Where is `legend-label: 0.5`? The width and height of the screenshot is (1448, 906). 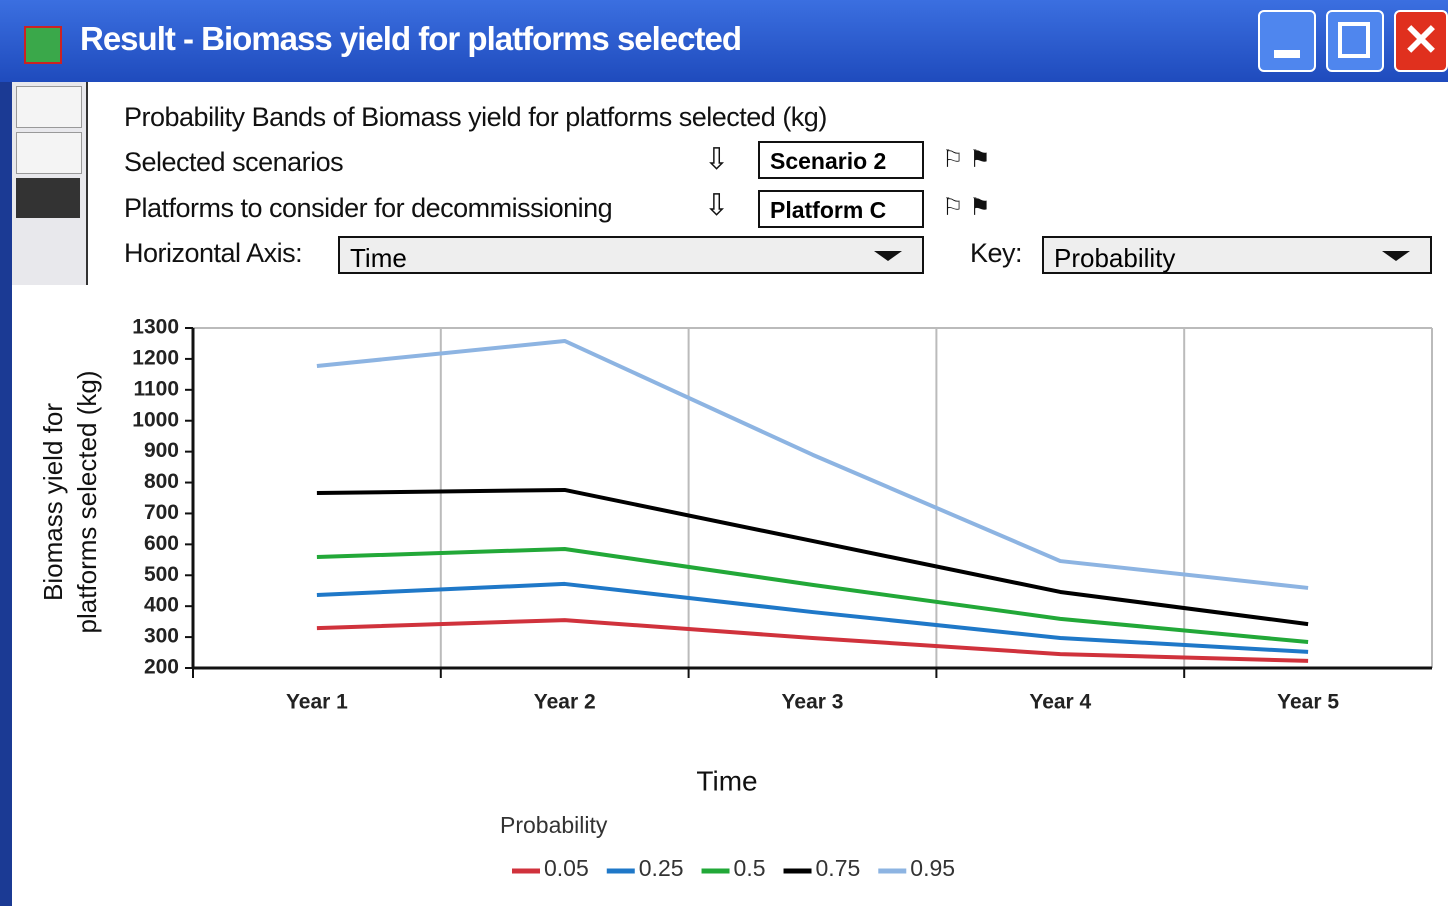 legend-label: 0.5 is located at coordinates (750, 868).